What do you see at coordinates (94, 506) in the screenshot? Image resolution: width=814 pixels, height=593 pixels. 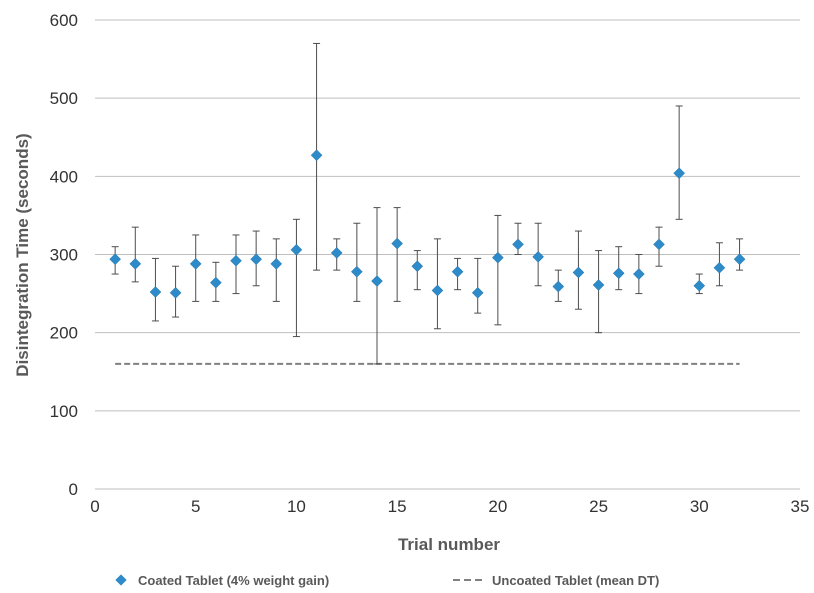 I see `x-tick-label: 0` at bounding box center [94, 506].